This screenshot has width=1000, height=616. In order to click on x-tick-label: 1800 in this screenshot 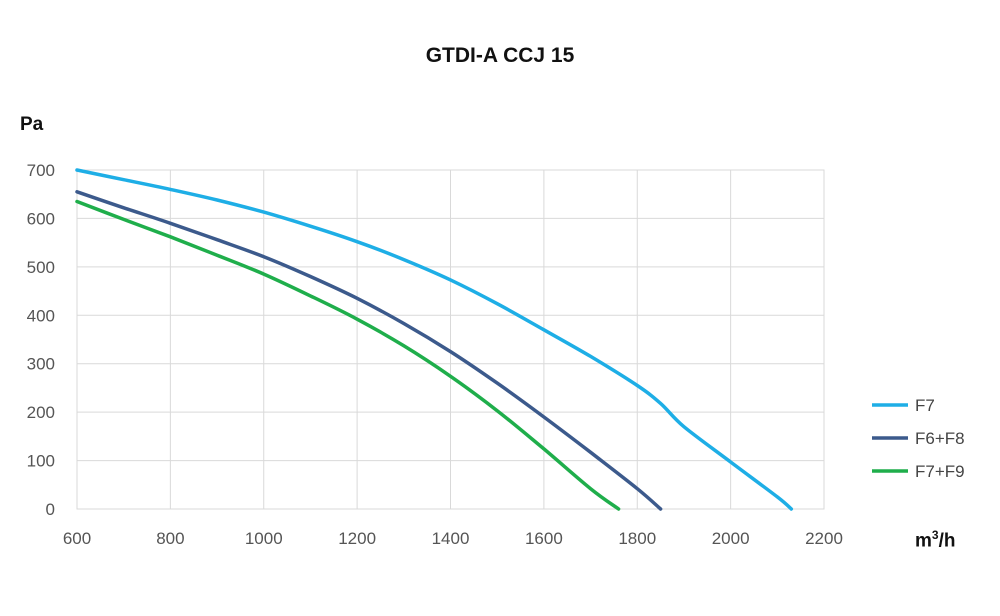, I will do `click(637, 538)`.